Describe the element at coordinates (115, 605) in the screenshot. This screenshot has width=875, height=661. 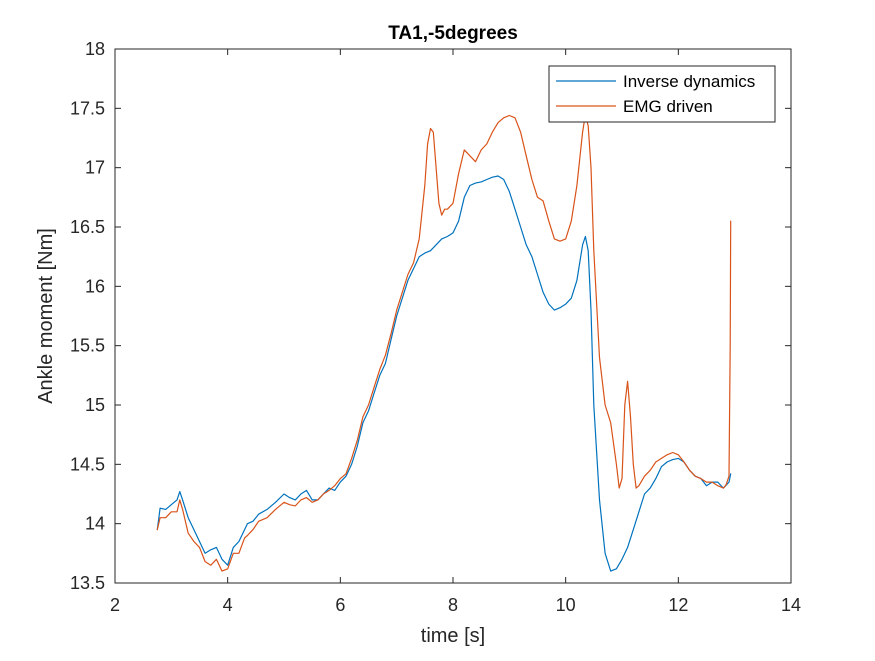
I see `x-tick-label: 2` at that location.